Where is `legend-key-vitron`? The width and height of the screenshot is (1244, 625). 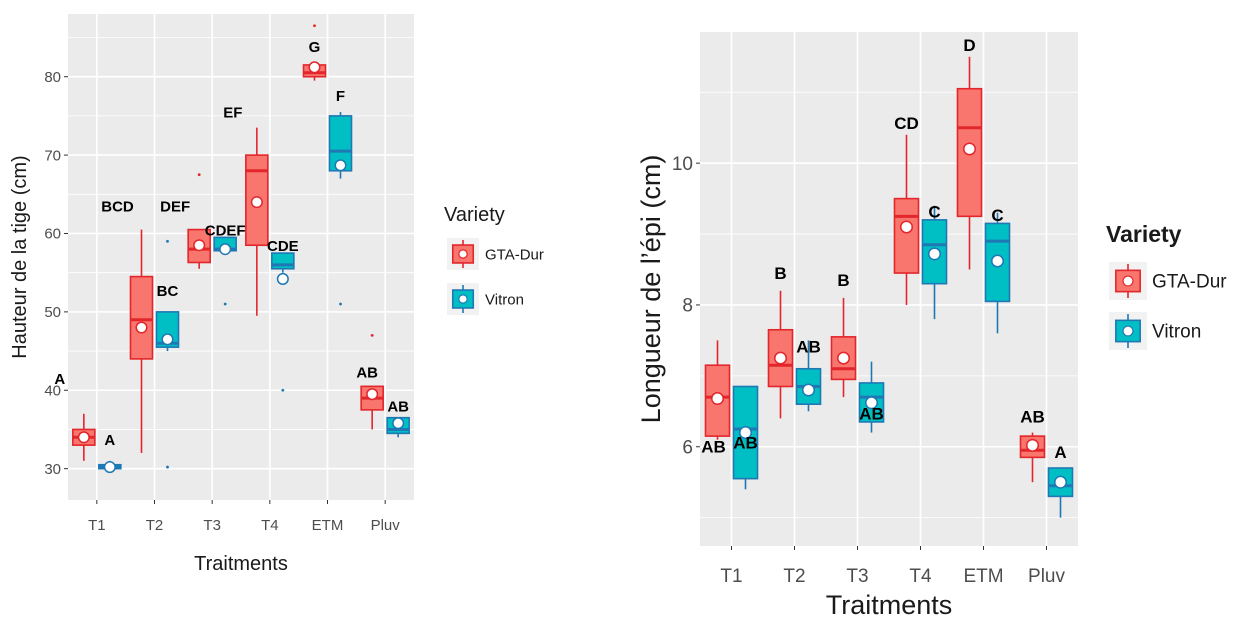
legend-key-vitron is located at coordinates (1128, 331).